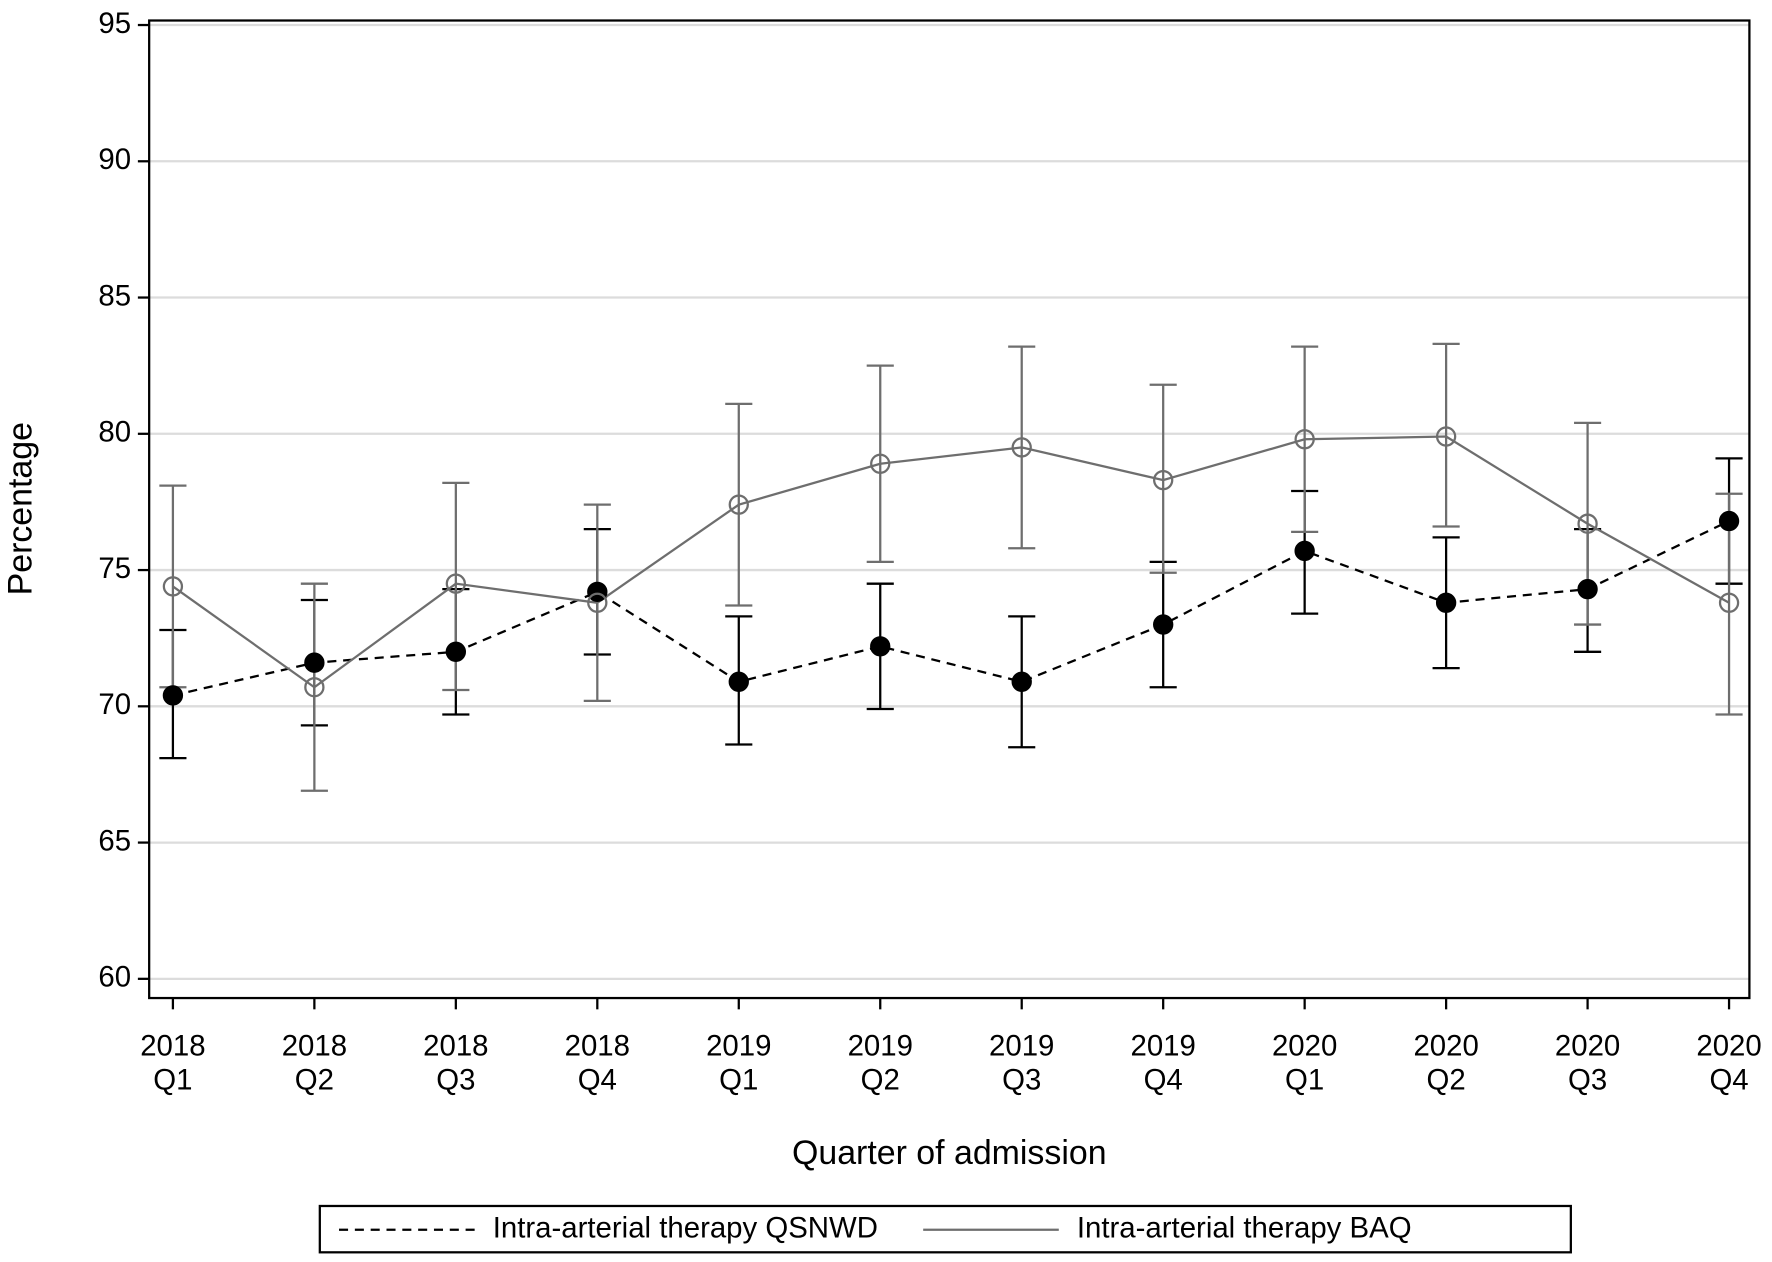 The height and width of the screenshot is (1262, 1772). What do you see at coordinates (114, 23) in the screenshot?
I see `y-tick-label: 95` at bounding box center [114, 23].